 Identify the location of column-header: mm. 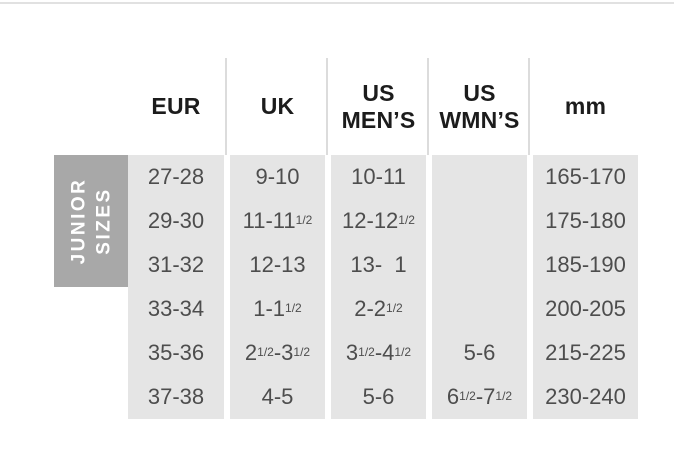
(585, 106).